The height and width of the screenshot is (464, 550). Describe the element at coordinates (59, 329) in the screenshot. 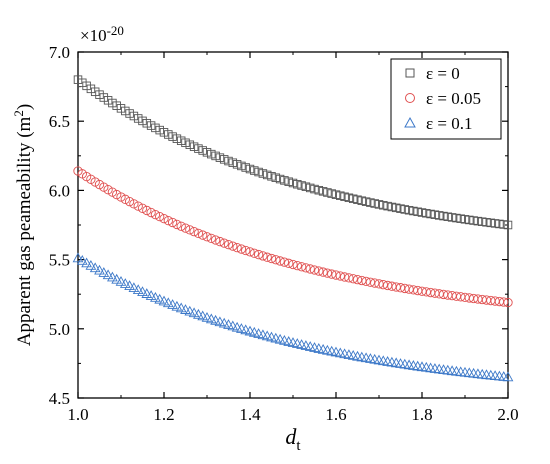

I see `y-tick-label: 5.0` at that location.